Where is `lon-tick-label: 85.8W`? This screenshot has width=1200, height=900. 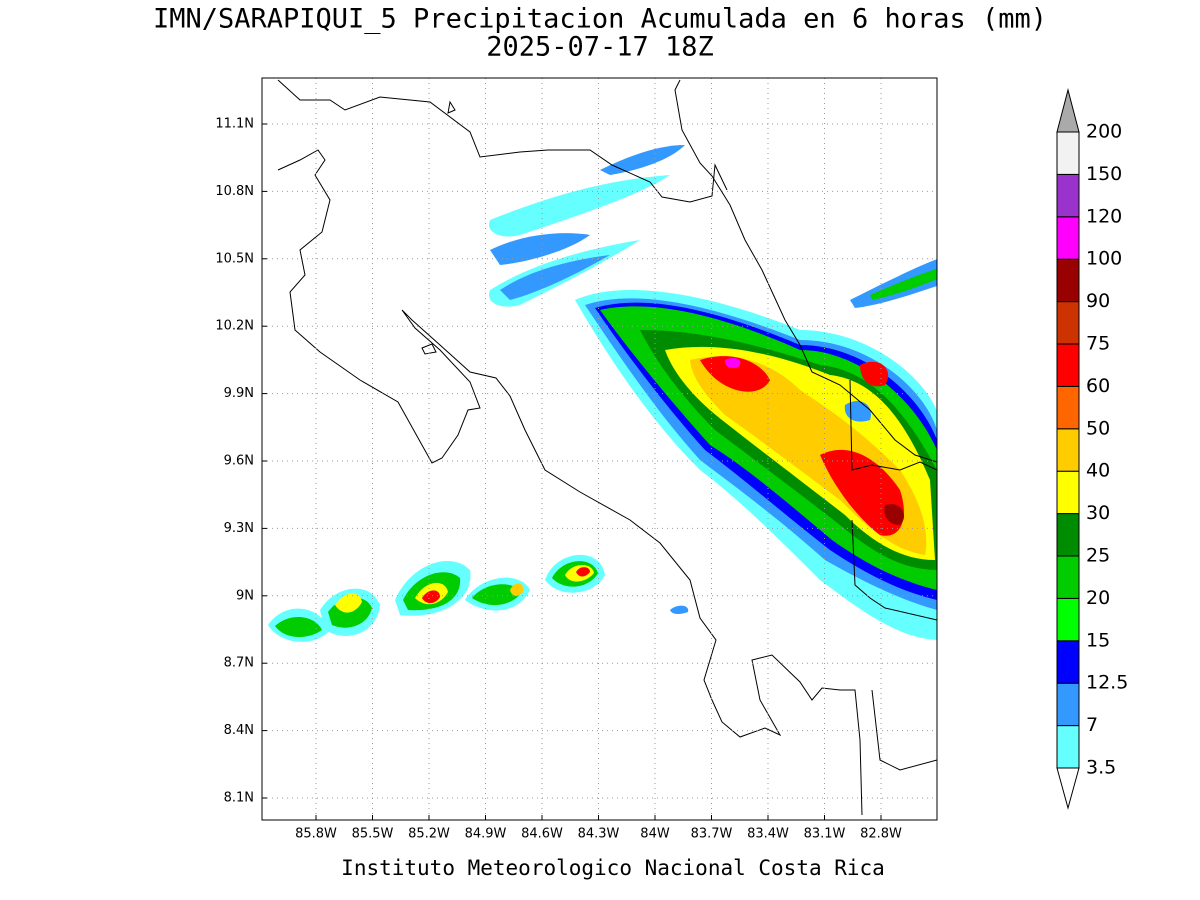
lon-tick-label: 85.8W is located at coordinates (316, 834).